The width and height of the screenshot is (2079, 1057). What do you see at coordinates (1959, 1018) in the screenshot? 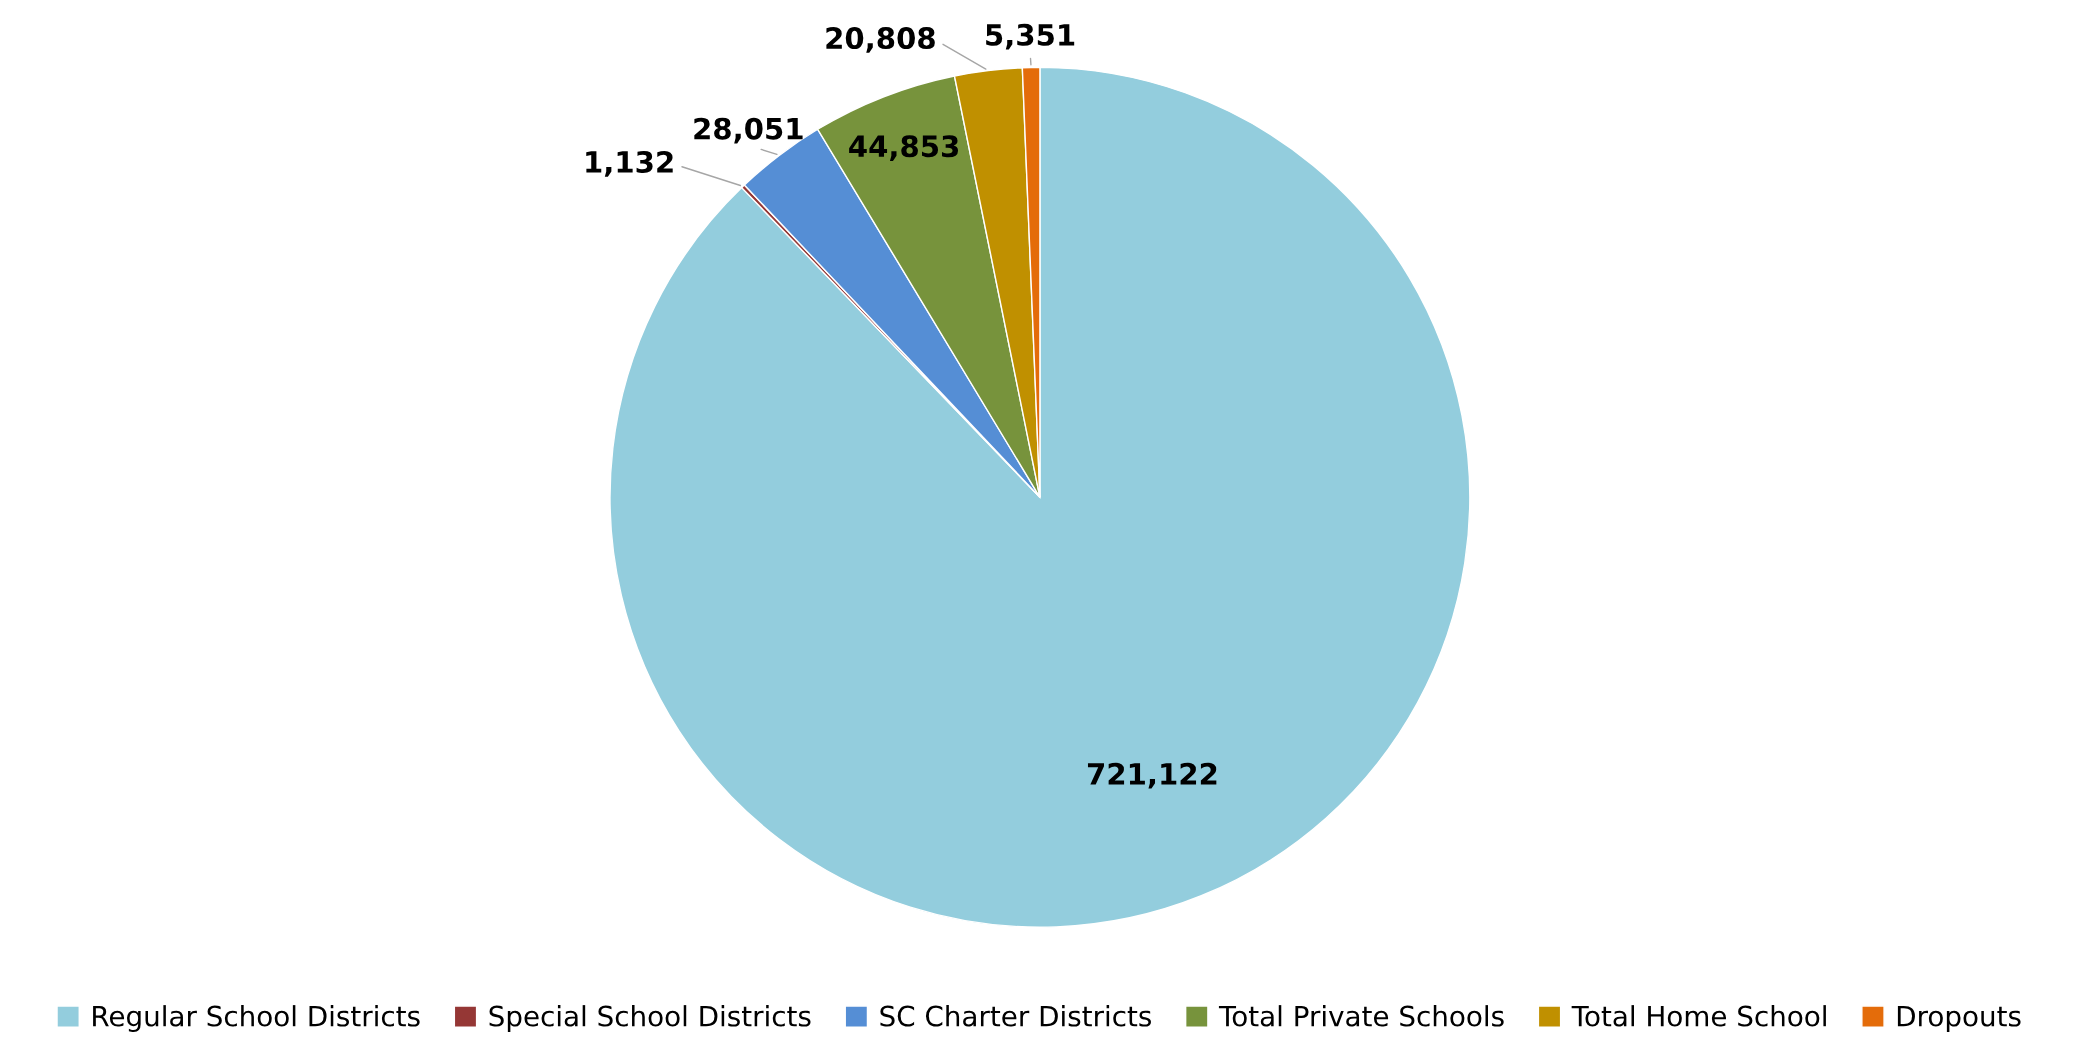
I see `legend-label: Dropouts` at bounding box center [1959, 1018].